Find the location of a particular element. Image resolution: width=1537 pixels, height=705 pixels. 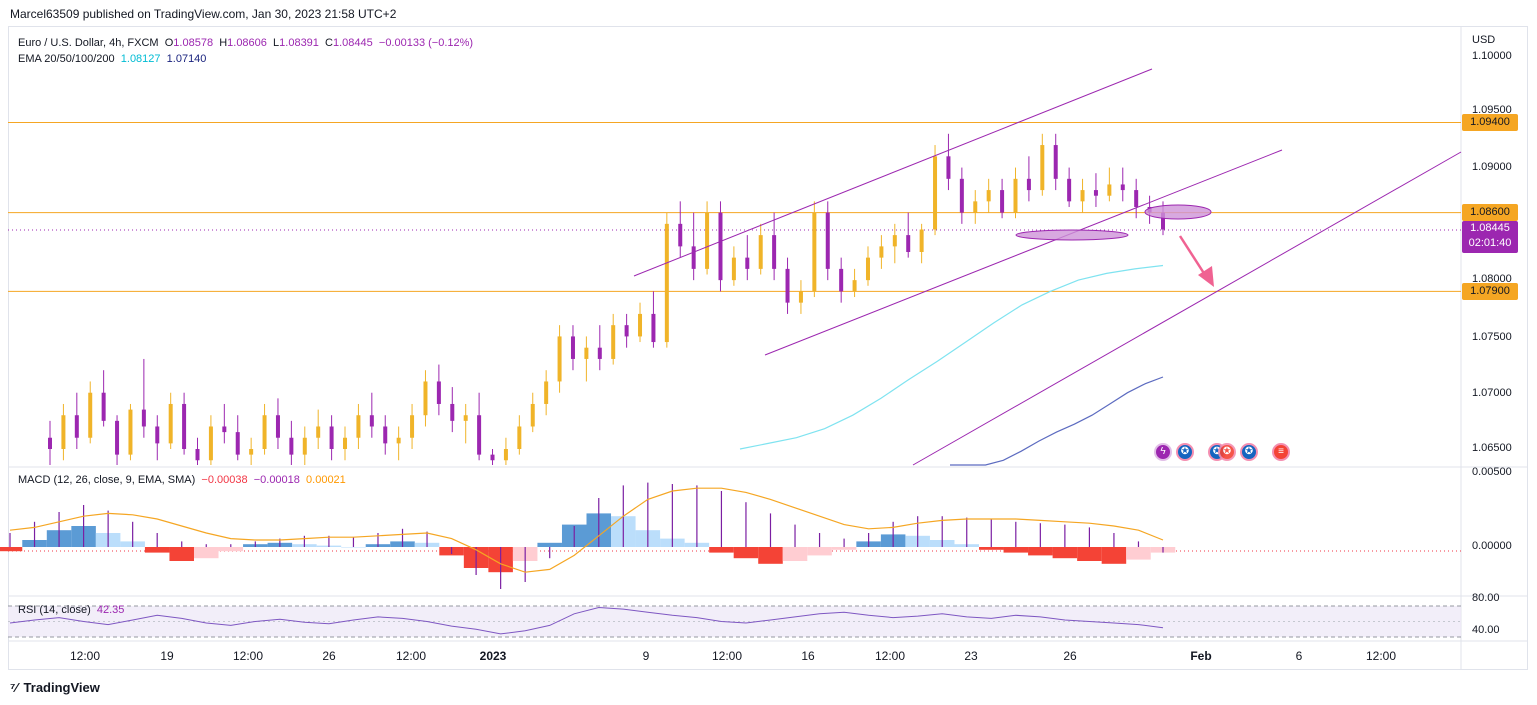

rsi-line is located at coordinates (586, 620).